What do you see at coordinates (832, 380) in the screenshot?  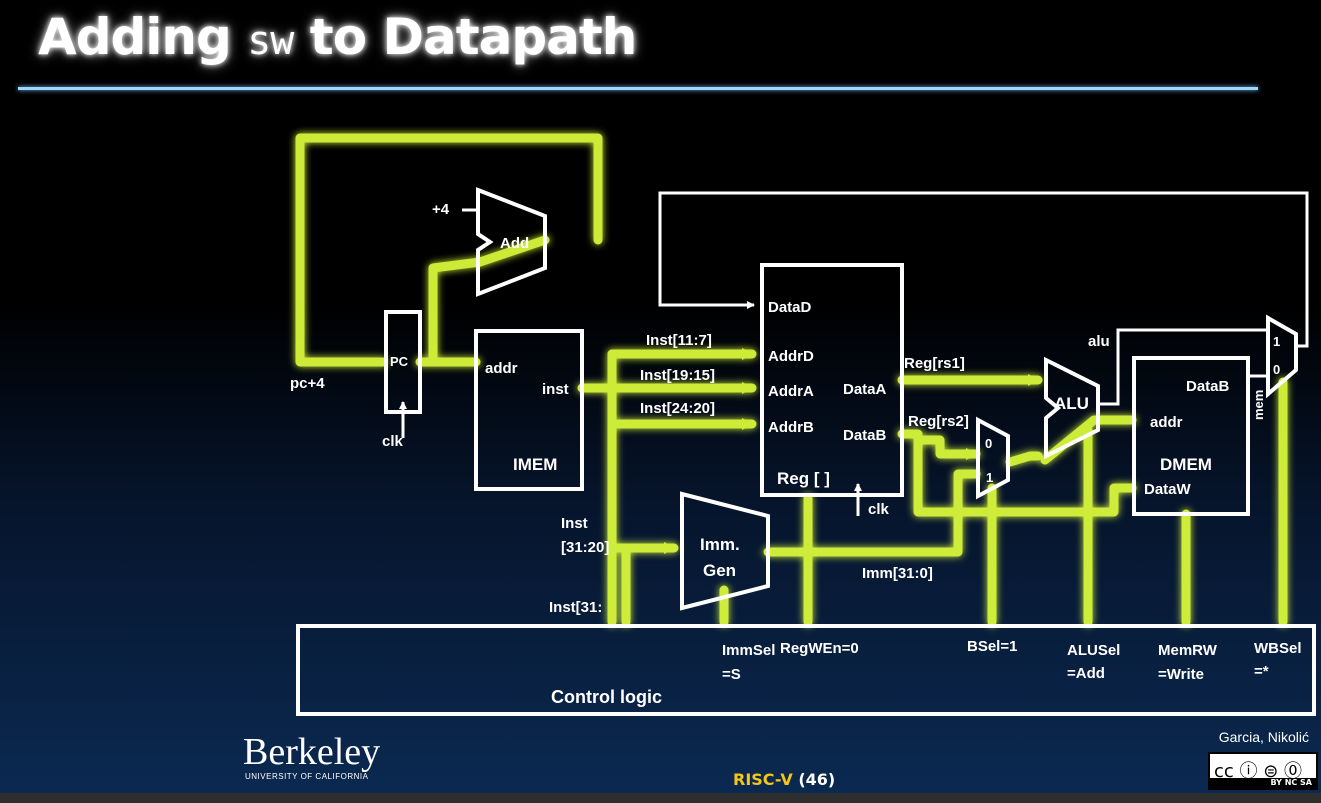 I see `register-file` at bounding box center [832, 380].